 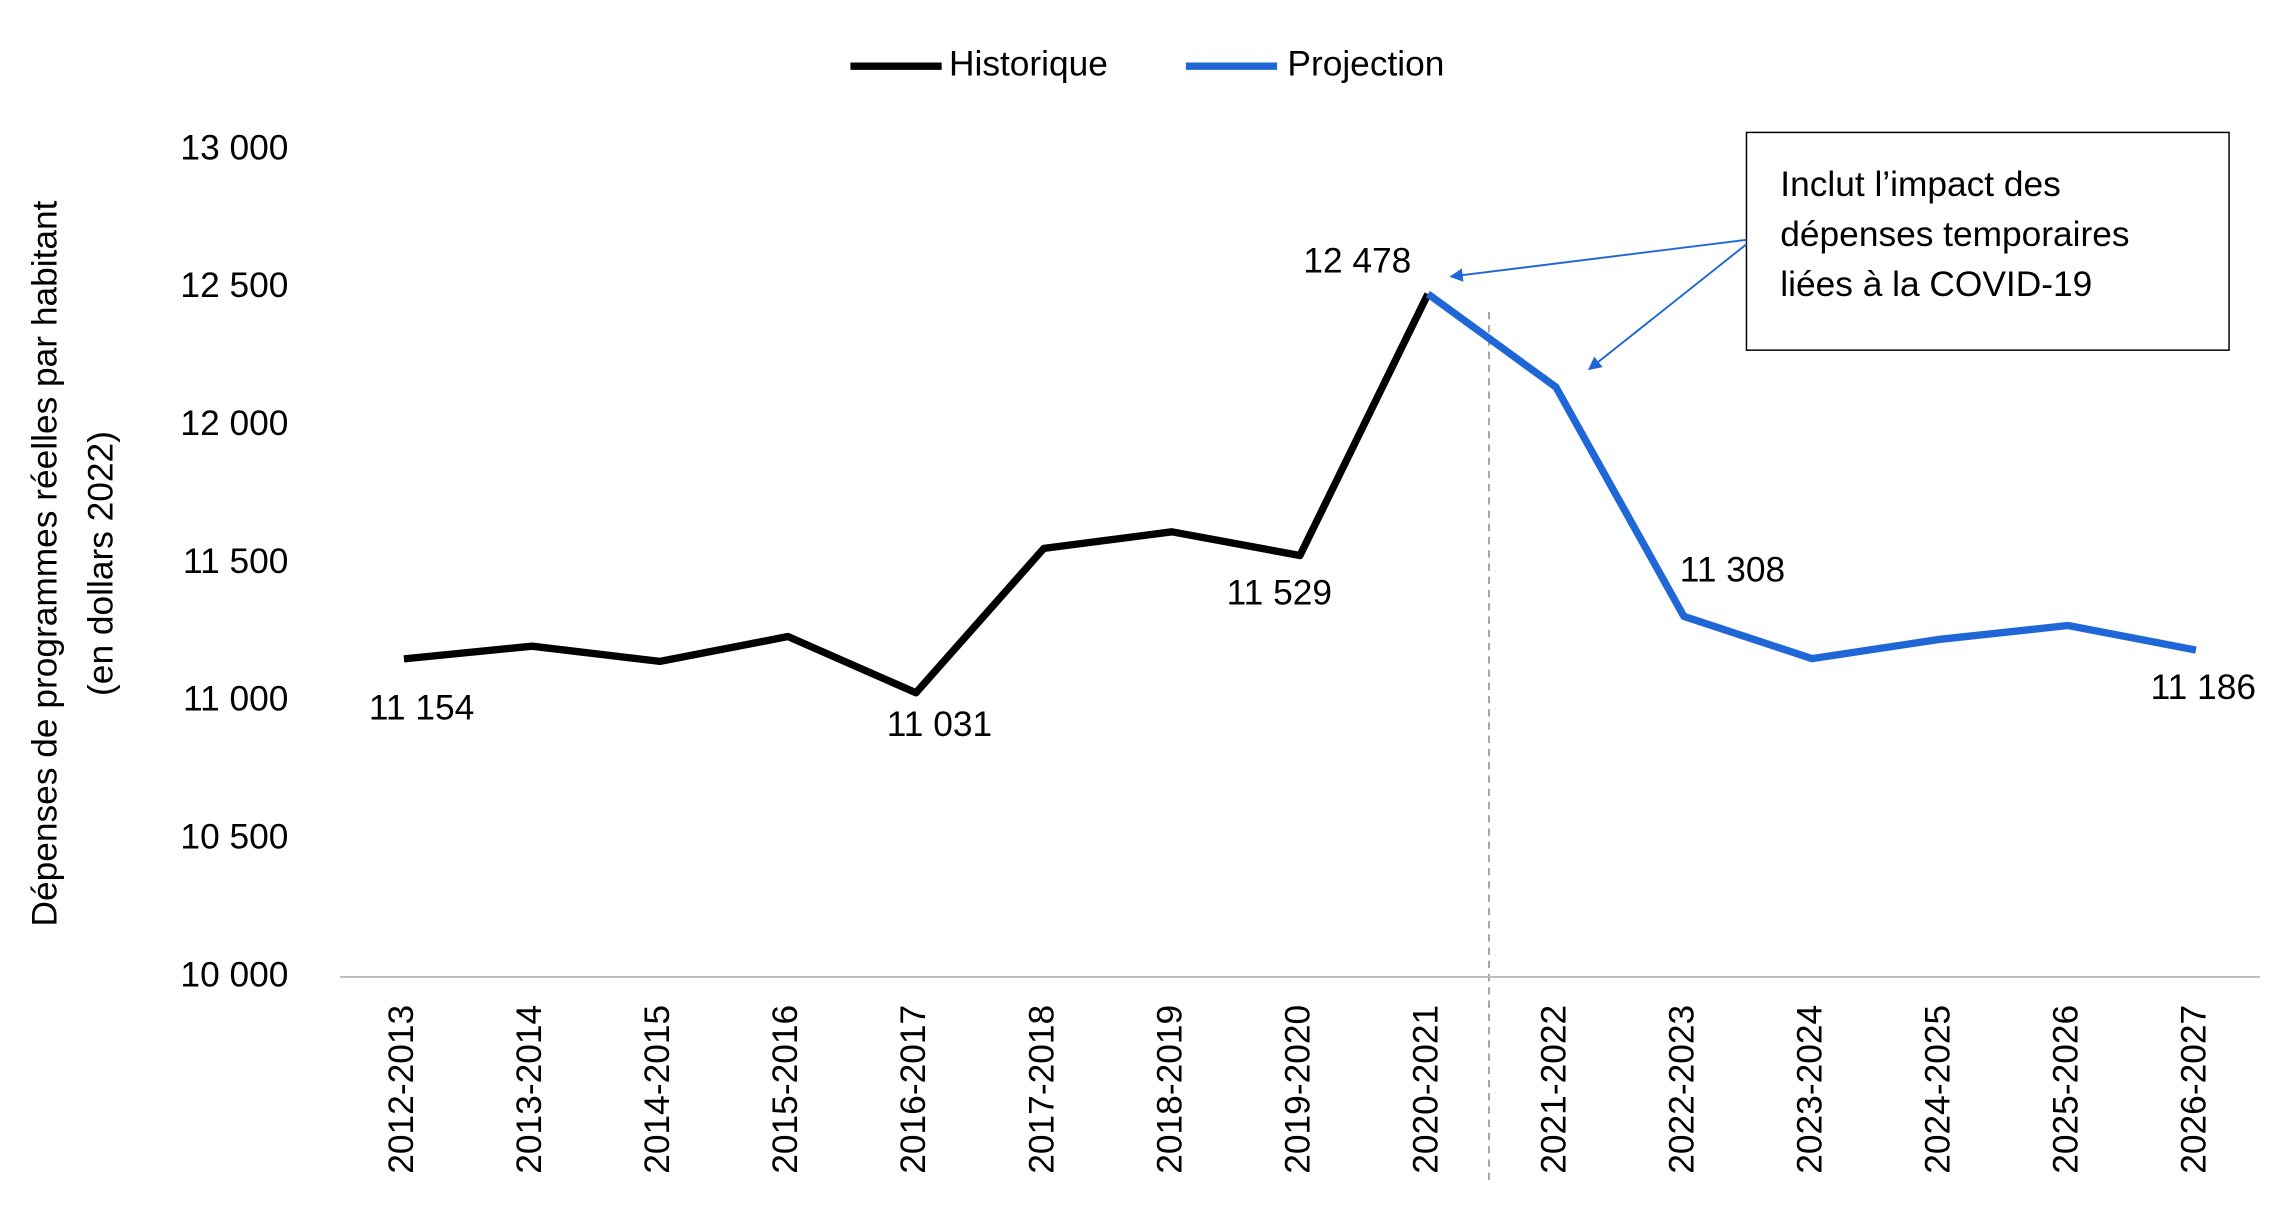 I want to click on x-tick-label: 2020-2021, so click(x=1425, y=1089).